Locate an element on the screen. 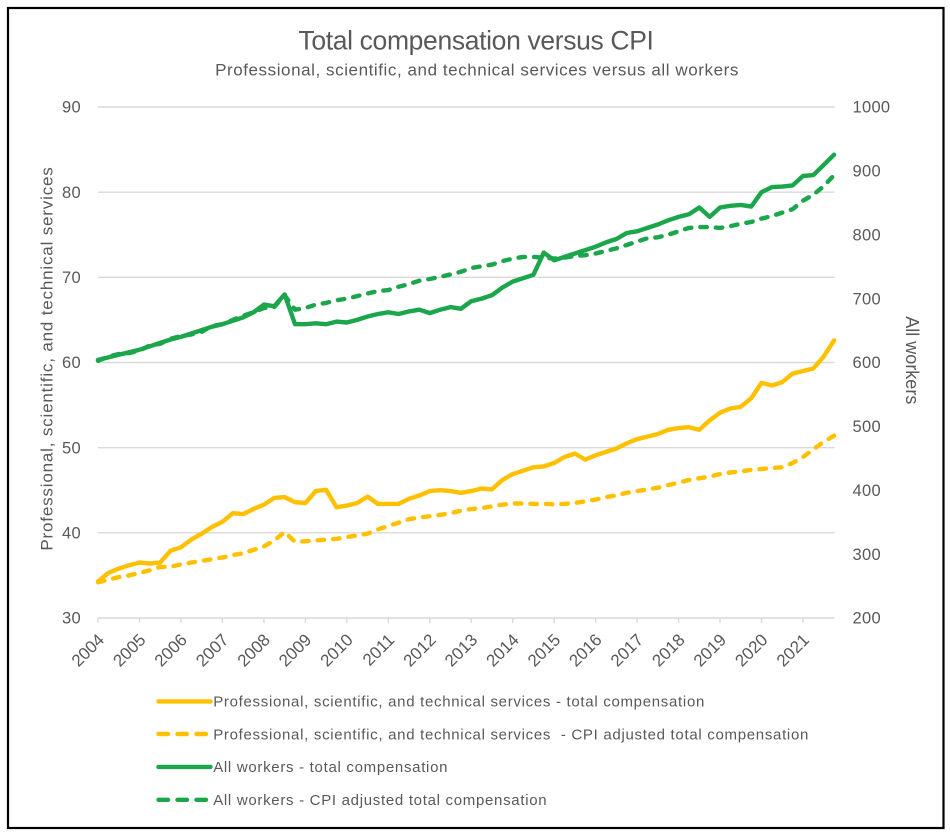  svg-text: 200 is located at coordinates (867, 619).